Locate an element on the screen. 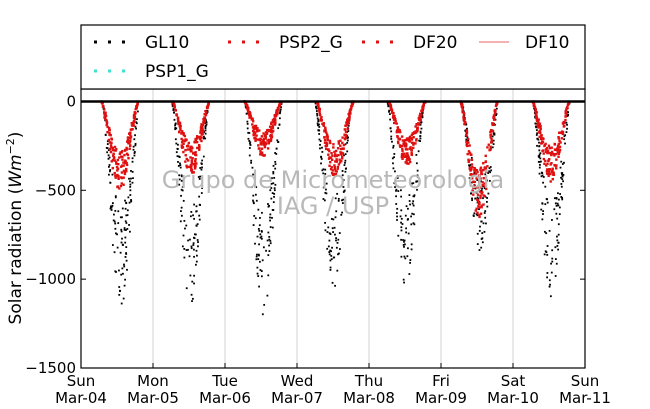  x-tick-label-date: Mar-09 is located at coordinates (441, 398).